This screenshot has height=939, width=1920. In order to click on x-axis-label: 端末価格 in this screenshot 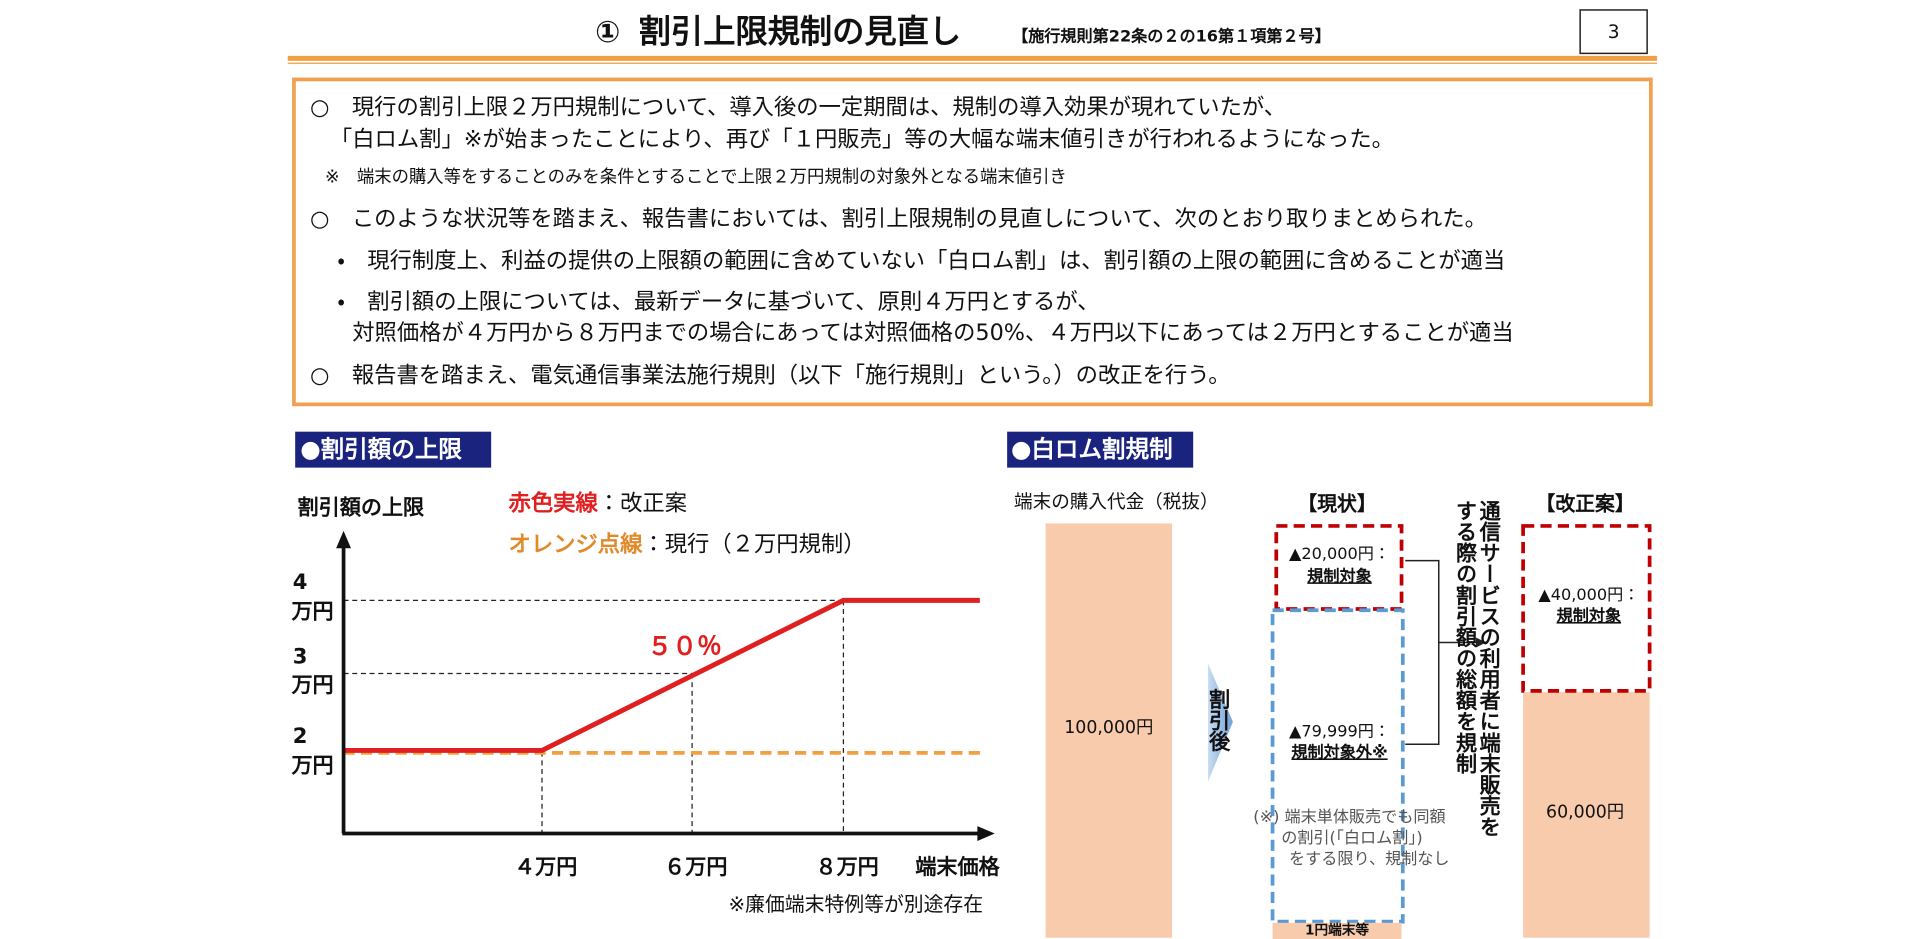, I will do `click(957, 866)`.